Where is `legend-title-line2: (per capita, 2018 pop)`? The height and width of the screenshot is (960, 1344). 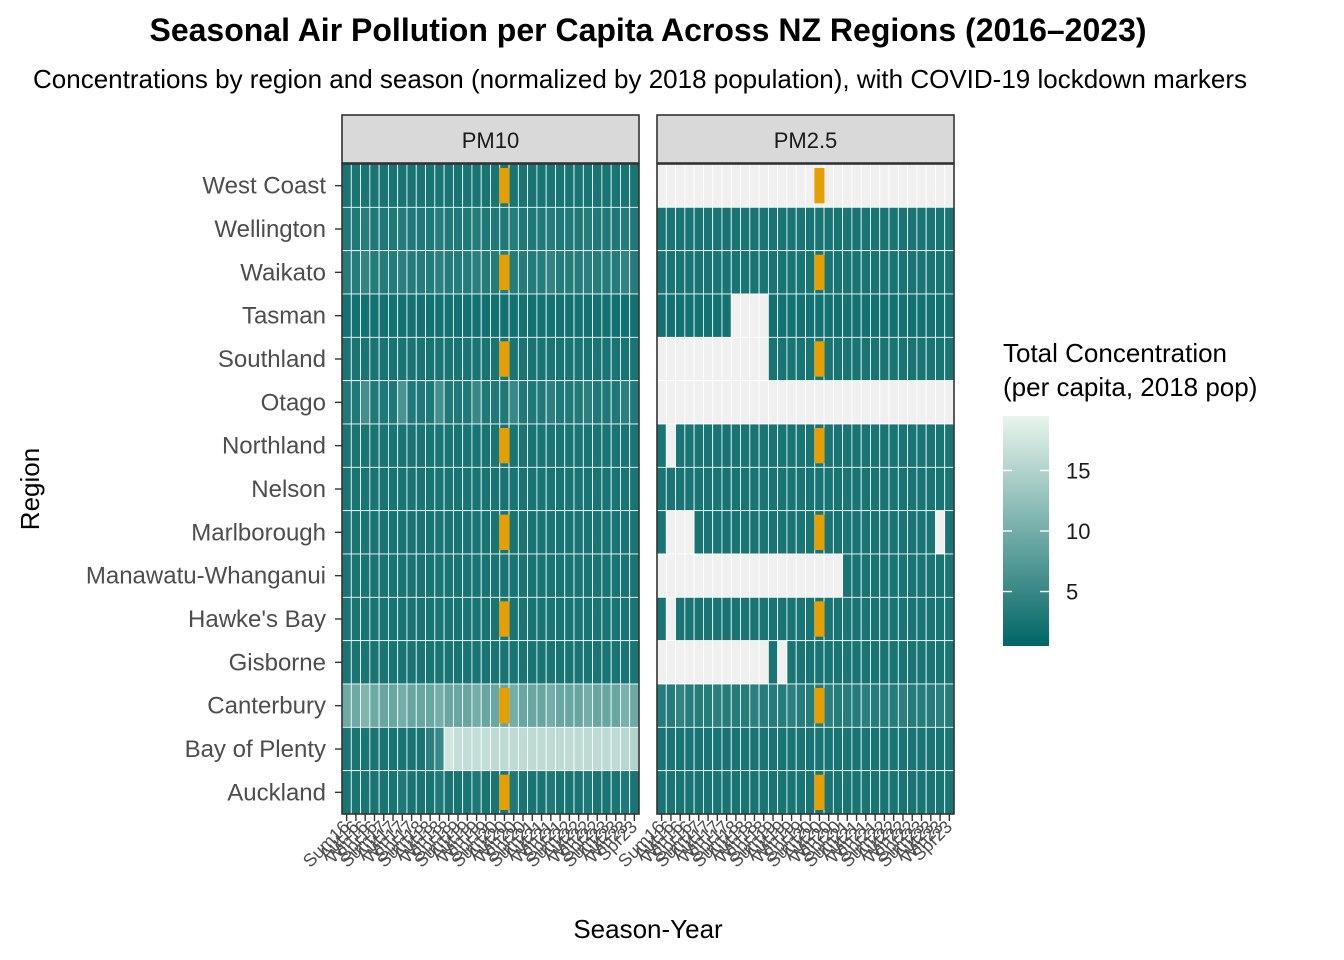 legend-title-line2: (per capita, 2018 pop) is located at coordinates (1130, 387).